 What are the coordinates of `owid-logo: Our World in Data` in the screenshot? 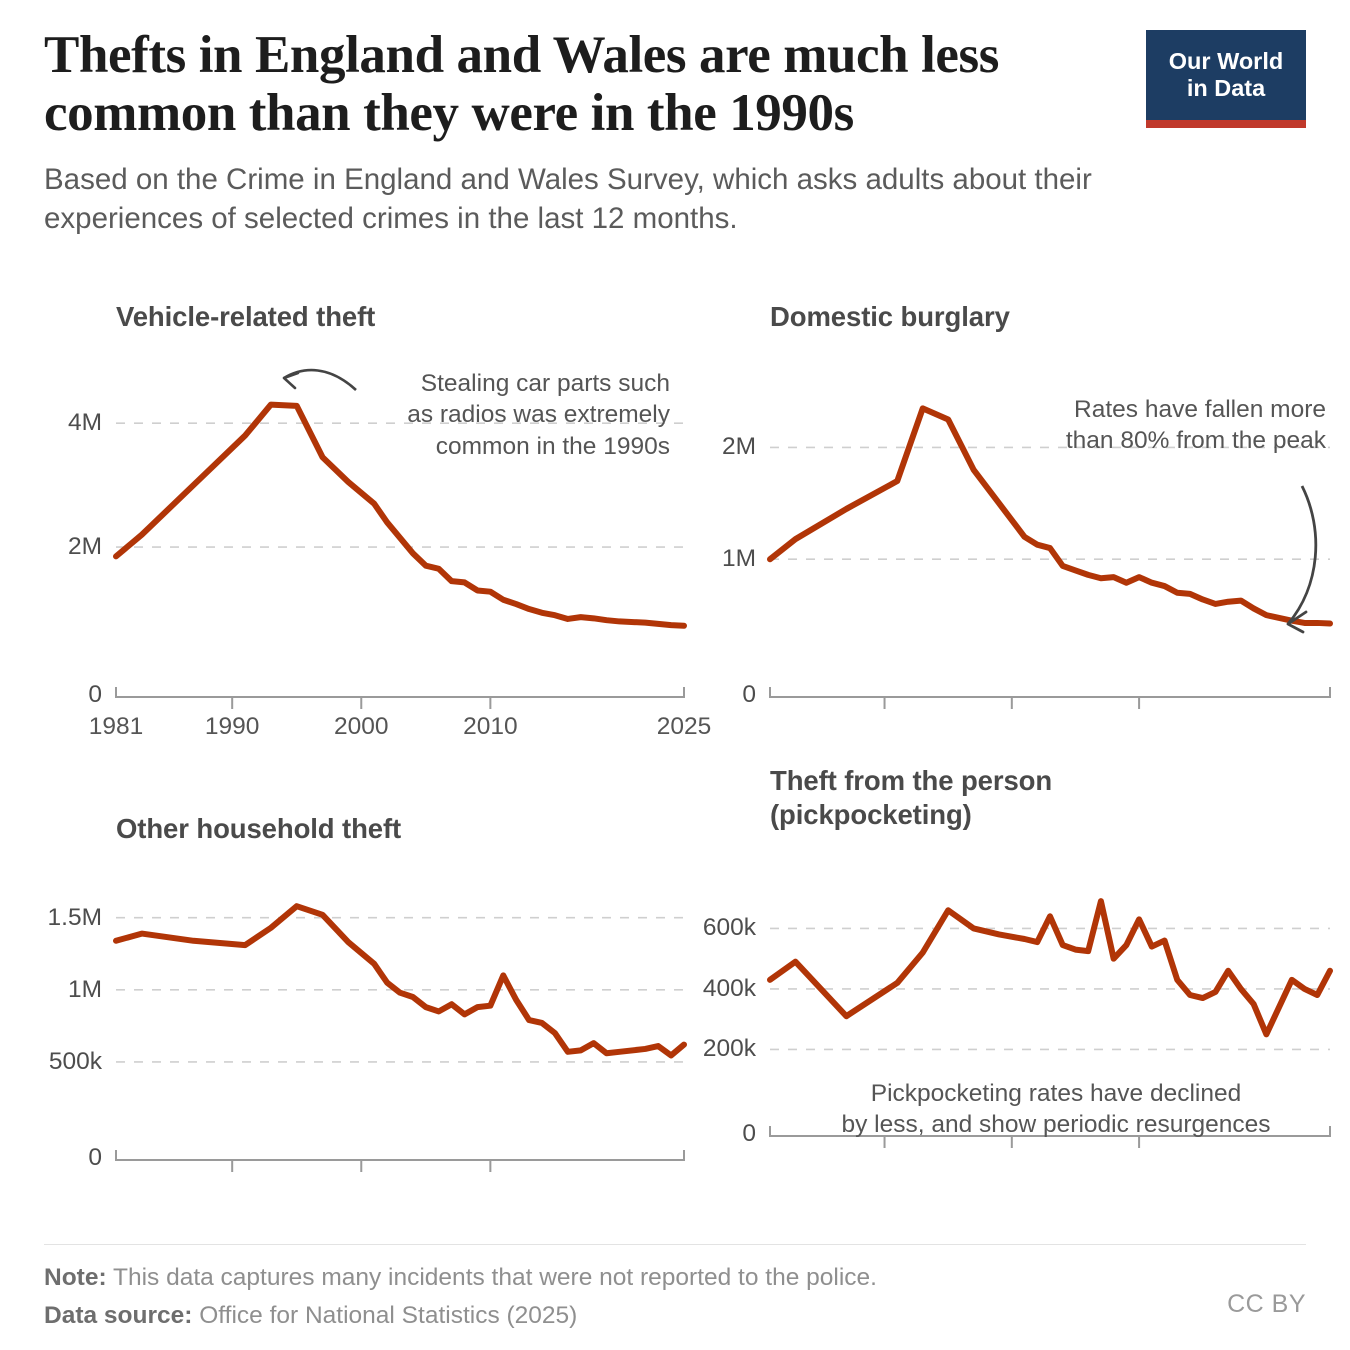 It's located at (1226, 79).